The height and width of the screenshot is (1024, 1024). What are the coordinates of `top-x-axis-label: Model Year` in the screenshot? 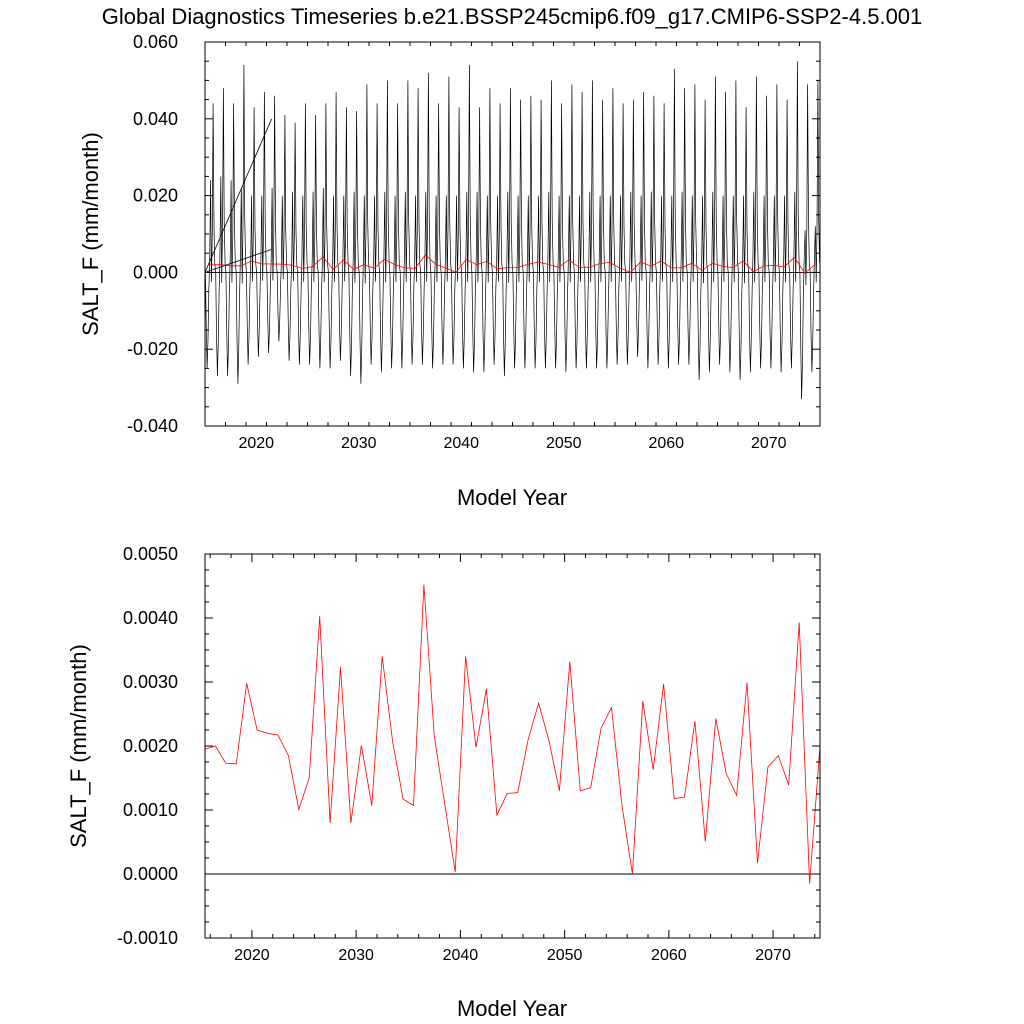 It's located at (512, 497).